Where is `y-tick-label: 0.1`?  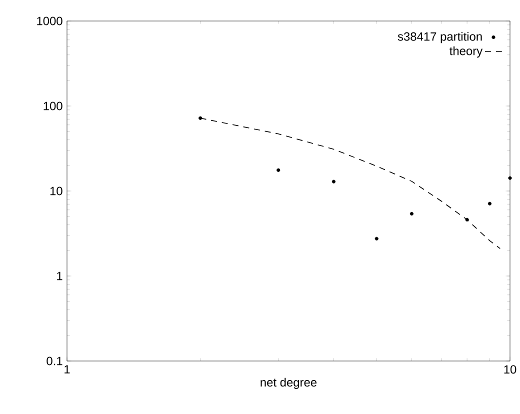 y-tick-label: 0.1 is located at coordinates (54, 361).